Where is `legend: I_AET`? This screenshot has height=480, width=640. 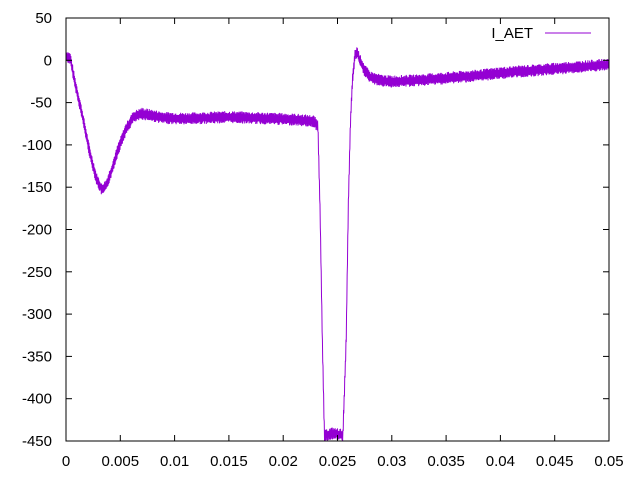
legend: I_AET is located at coordinates (541, 33).